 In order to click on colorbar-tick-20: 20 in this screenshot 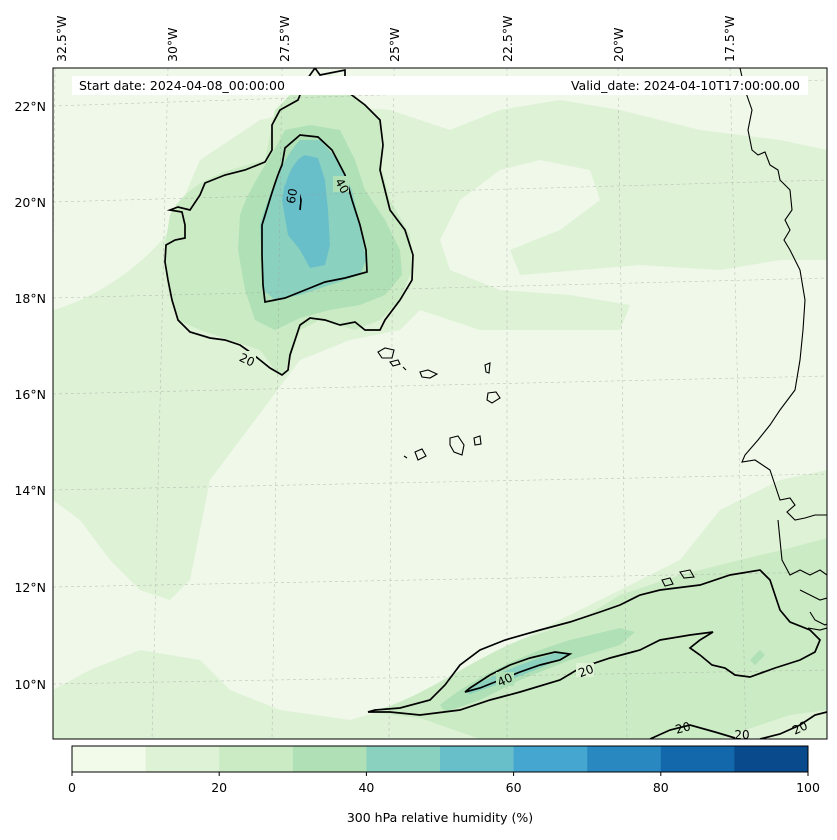, I will do `click(219, 787)`.